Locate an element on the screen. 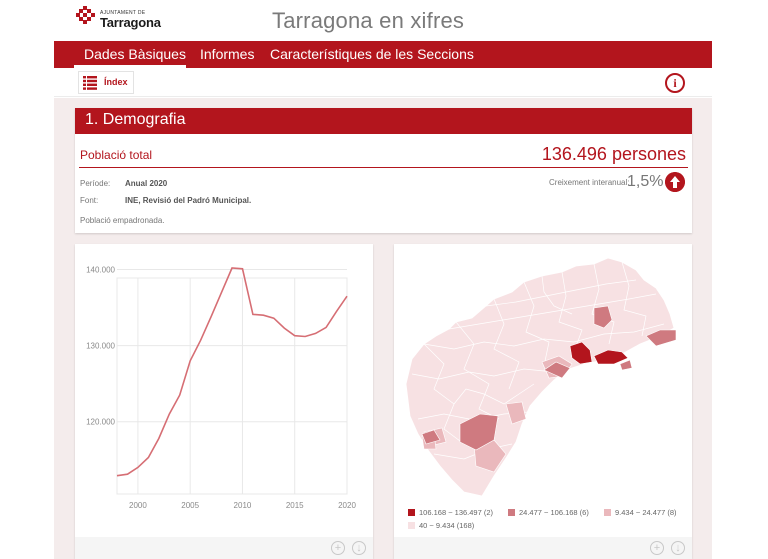  growth-value: 1,5% is located at coordinates (645, 181).